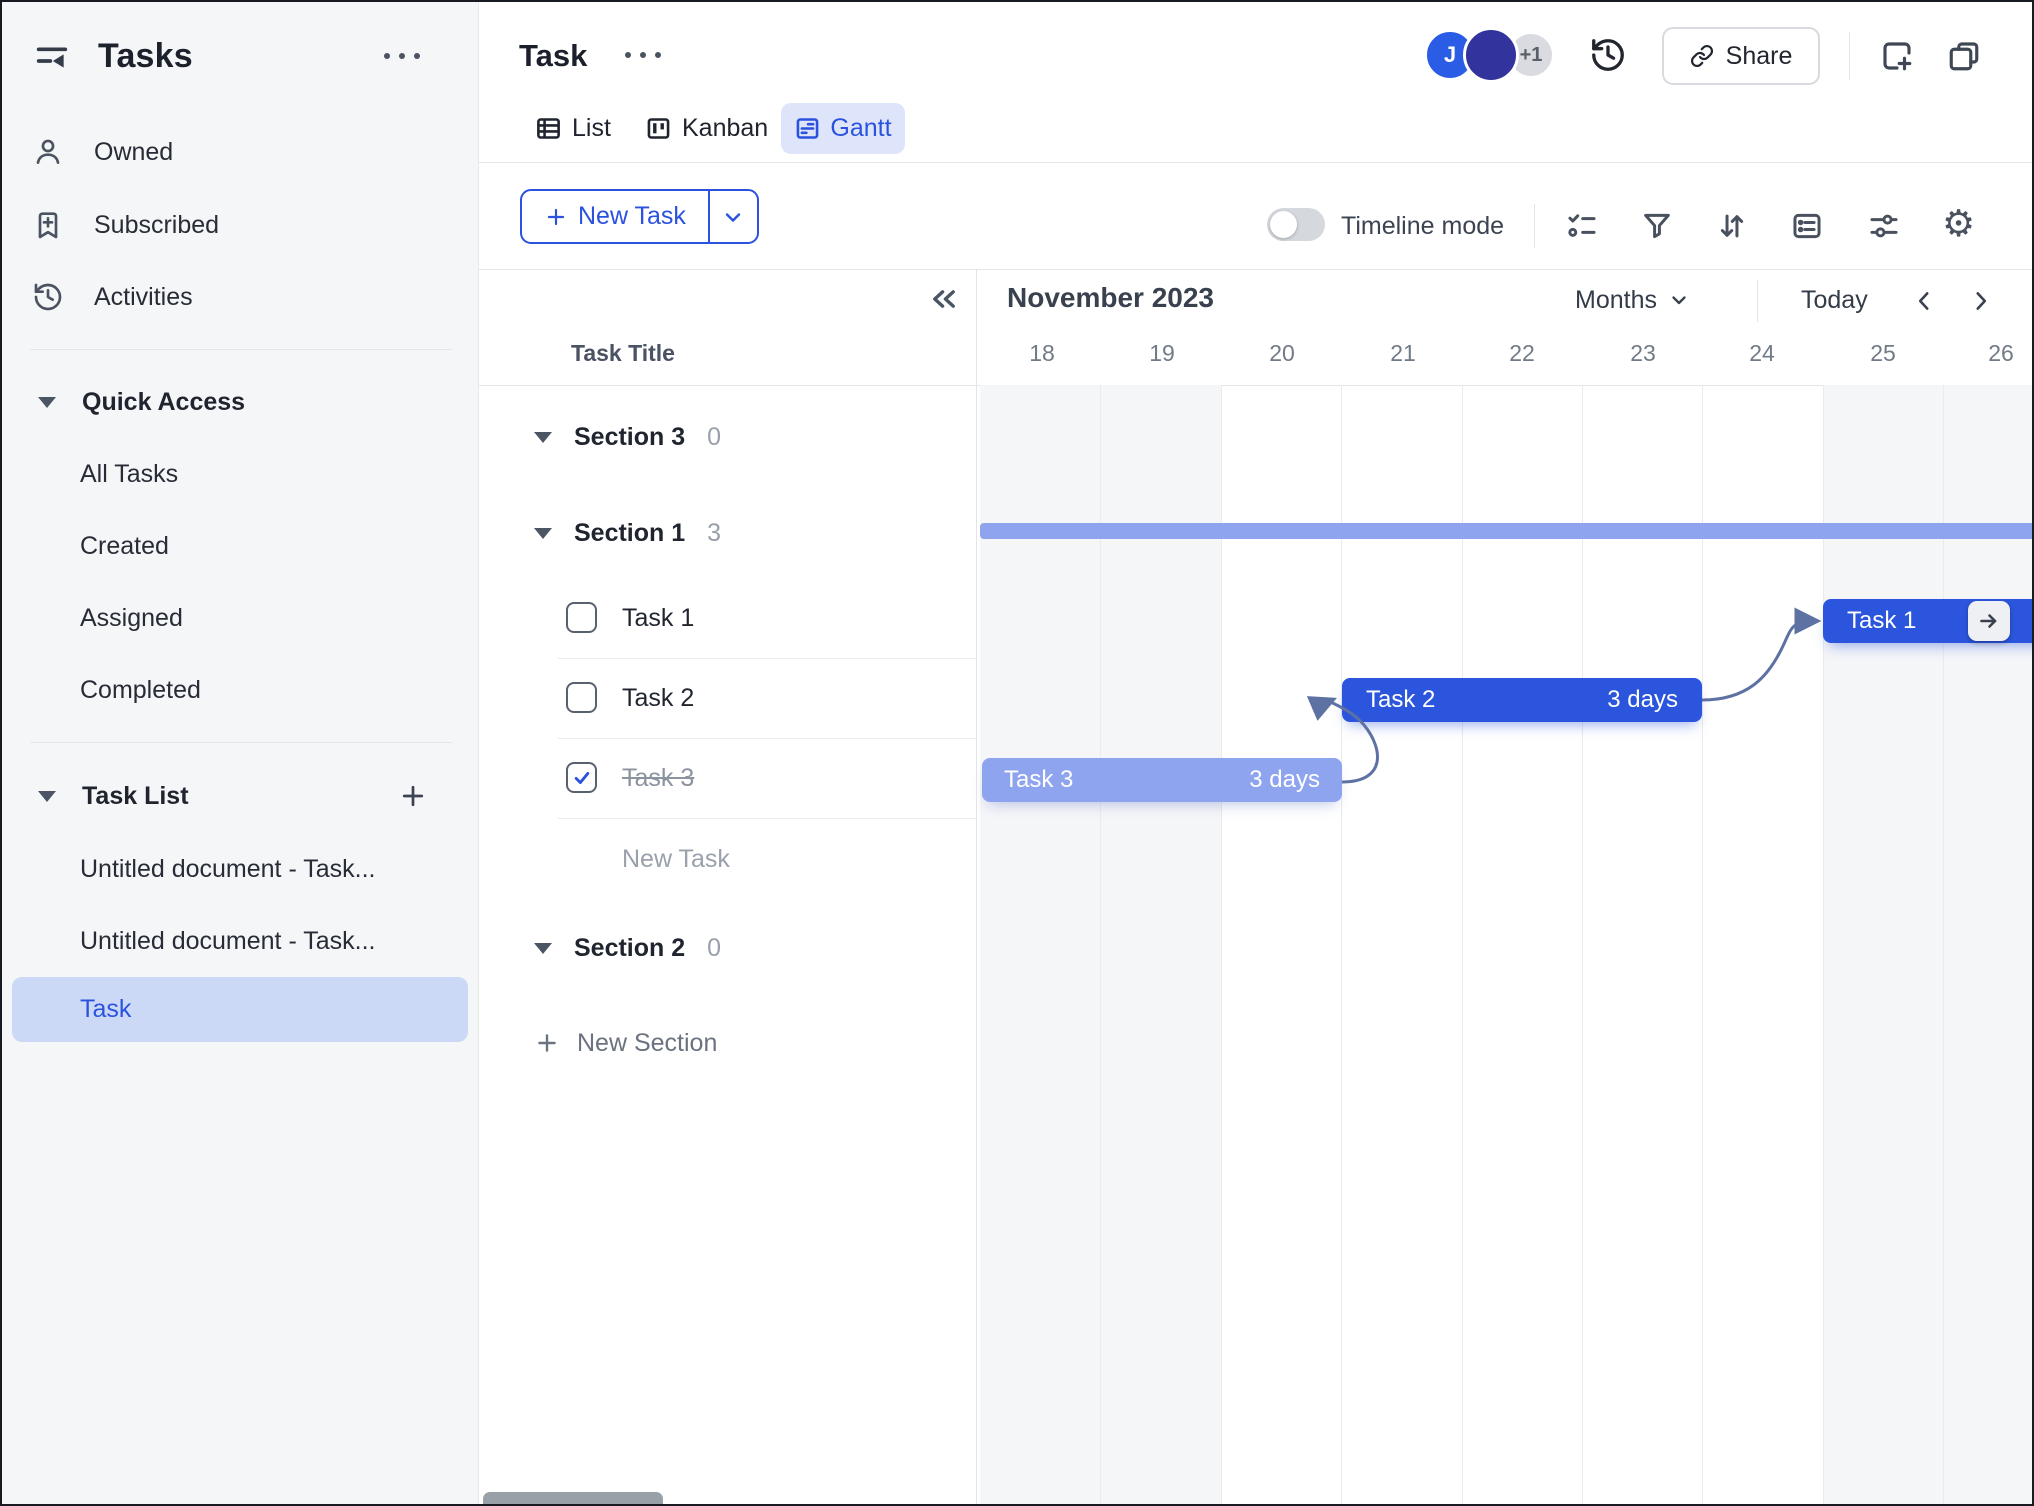  Describe the element at coordinates (976, 886) in the screenshot. I see `panel-chart-divider` at that location.